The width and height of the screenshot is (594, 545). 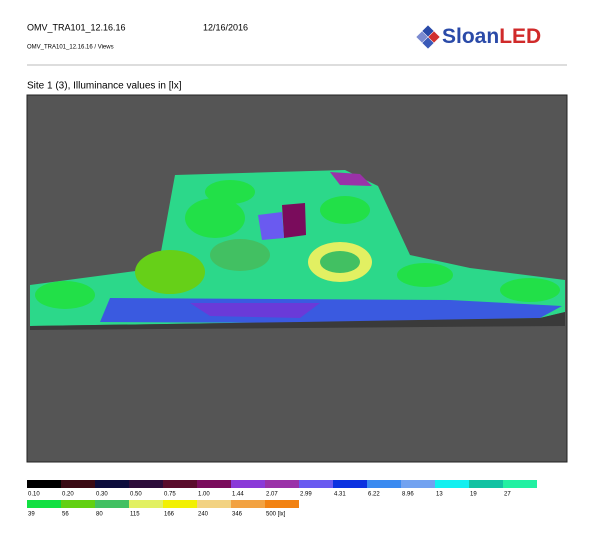 I want to click on building-side, so click(x=271, y=226).